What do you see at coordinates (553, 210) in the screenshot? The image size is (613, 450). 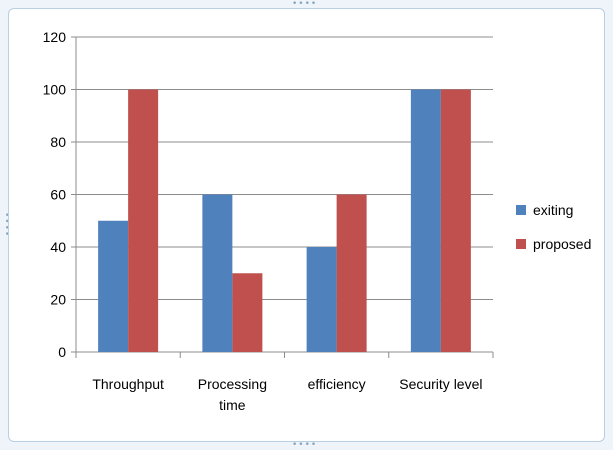 I see `legend-label-exiting: exiting` at bounding box center [553, 210].